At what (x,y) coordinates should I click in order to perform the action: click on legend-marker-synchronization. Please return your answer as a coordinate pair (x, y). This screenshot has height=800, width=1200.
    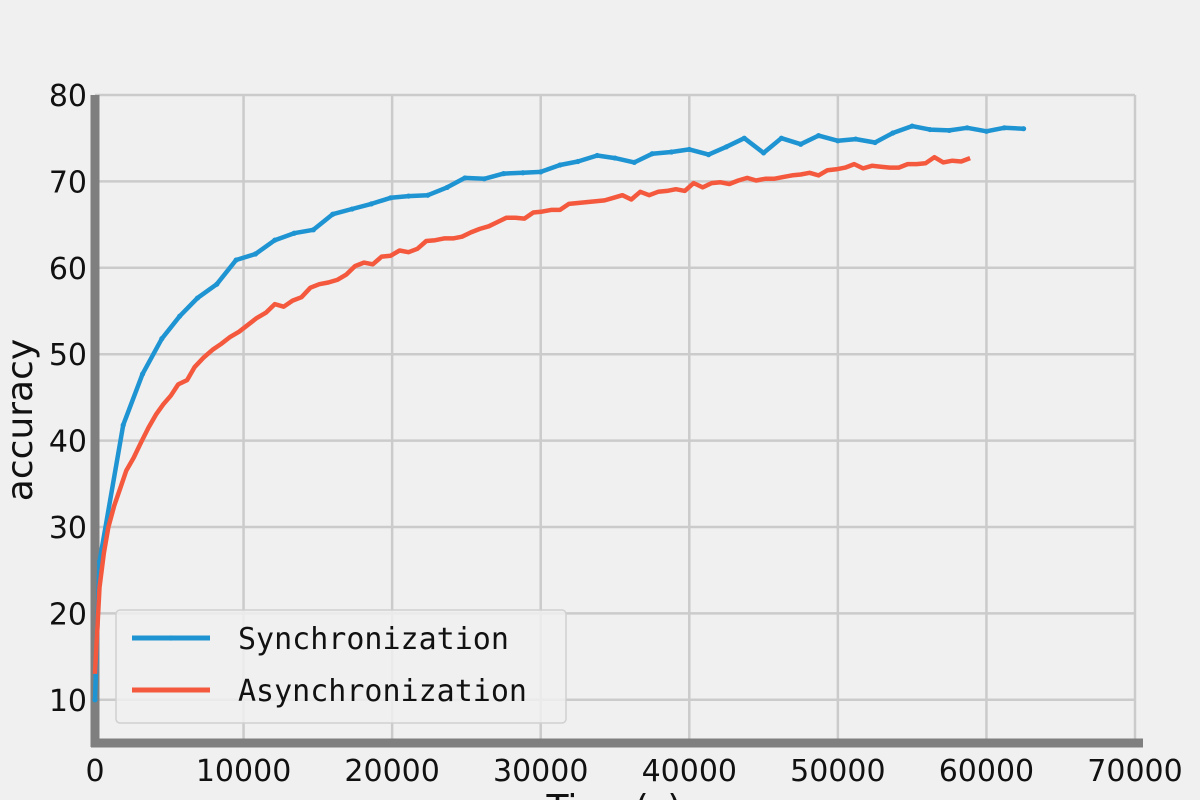
    Looking at the image, I should click on (171, 638).